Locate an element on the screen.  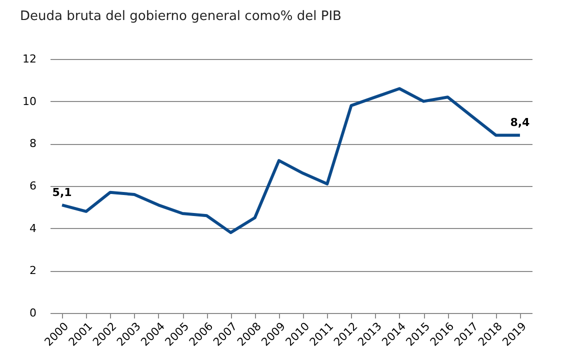
y-tick-label: 10 is located at coordinates (29, 101).